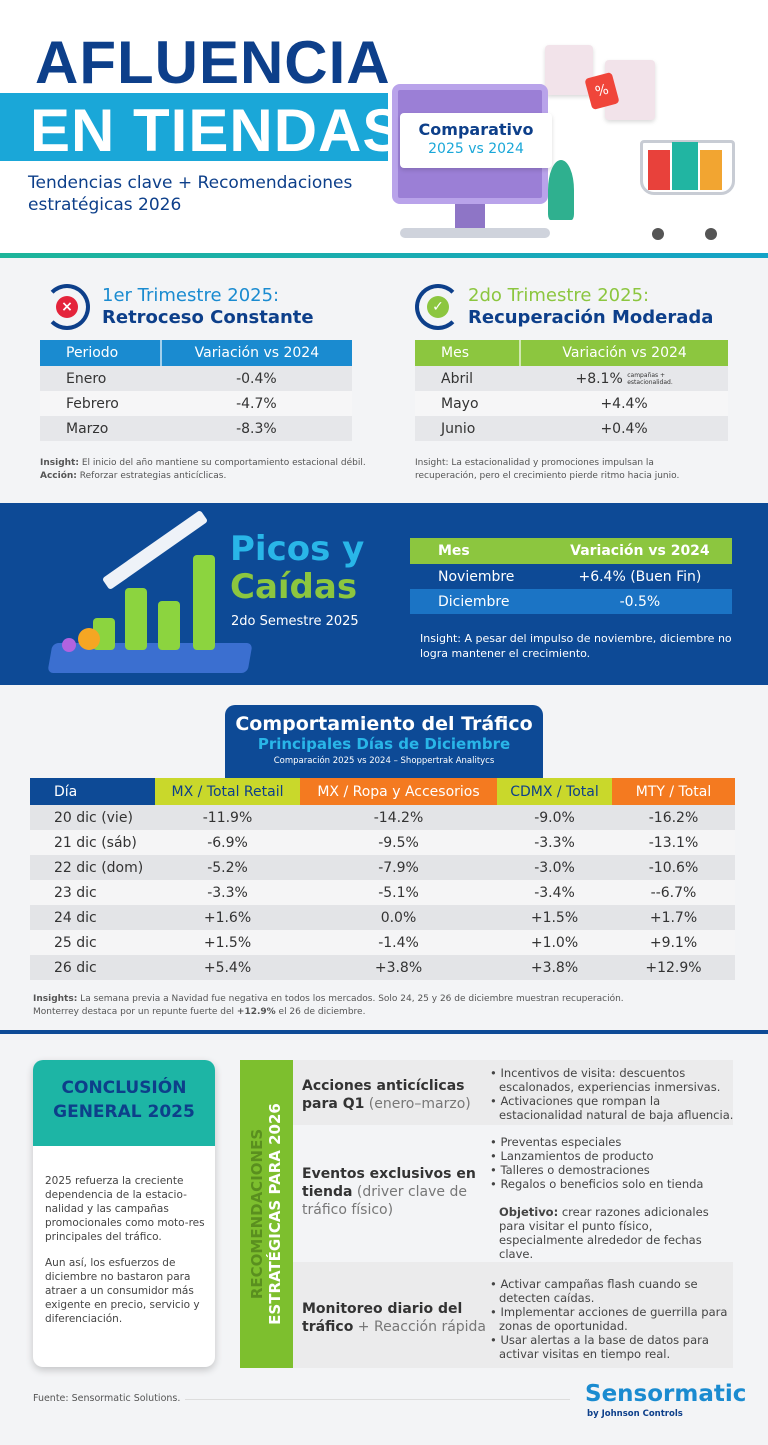 This screenshot has width=768, height=1445. Describe the element at coordinates (294, 587) in the screenshot. I see `peaks-title-2: Caídas` at that location.